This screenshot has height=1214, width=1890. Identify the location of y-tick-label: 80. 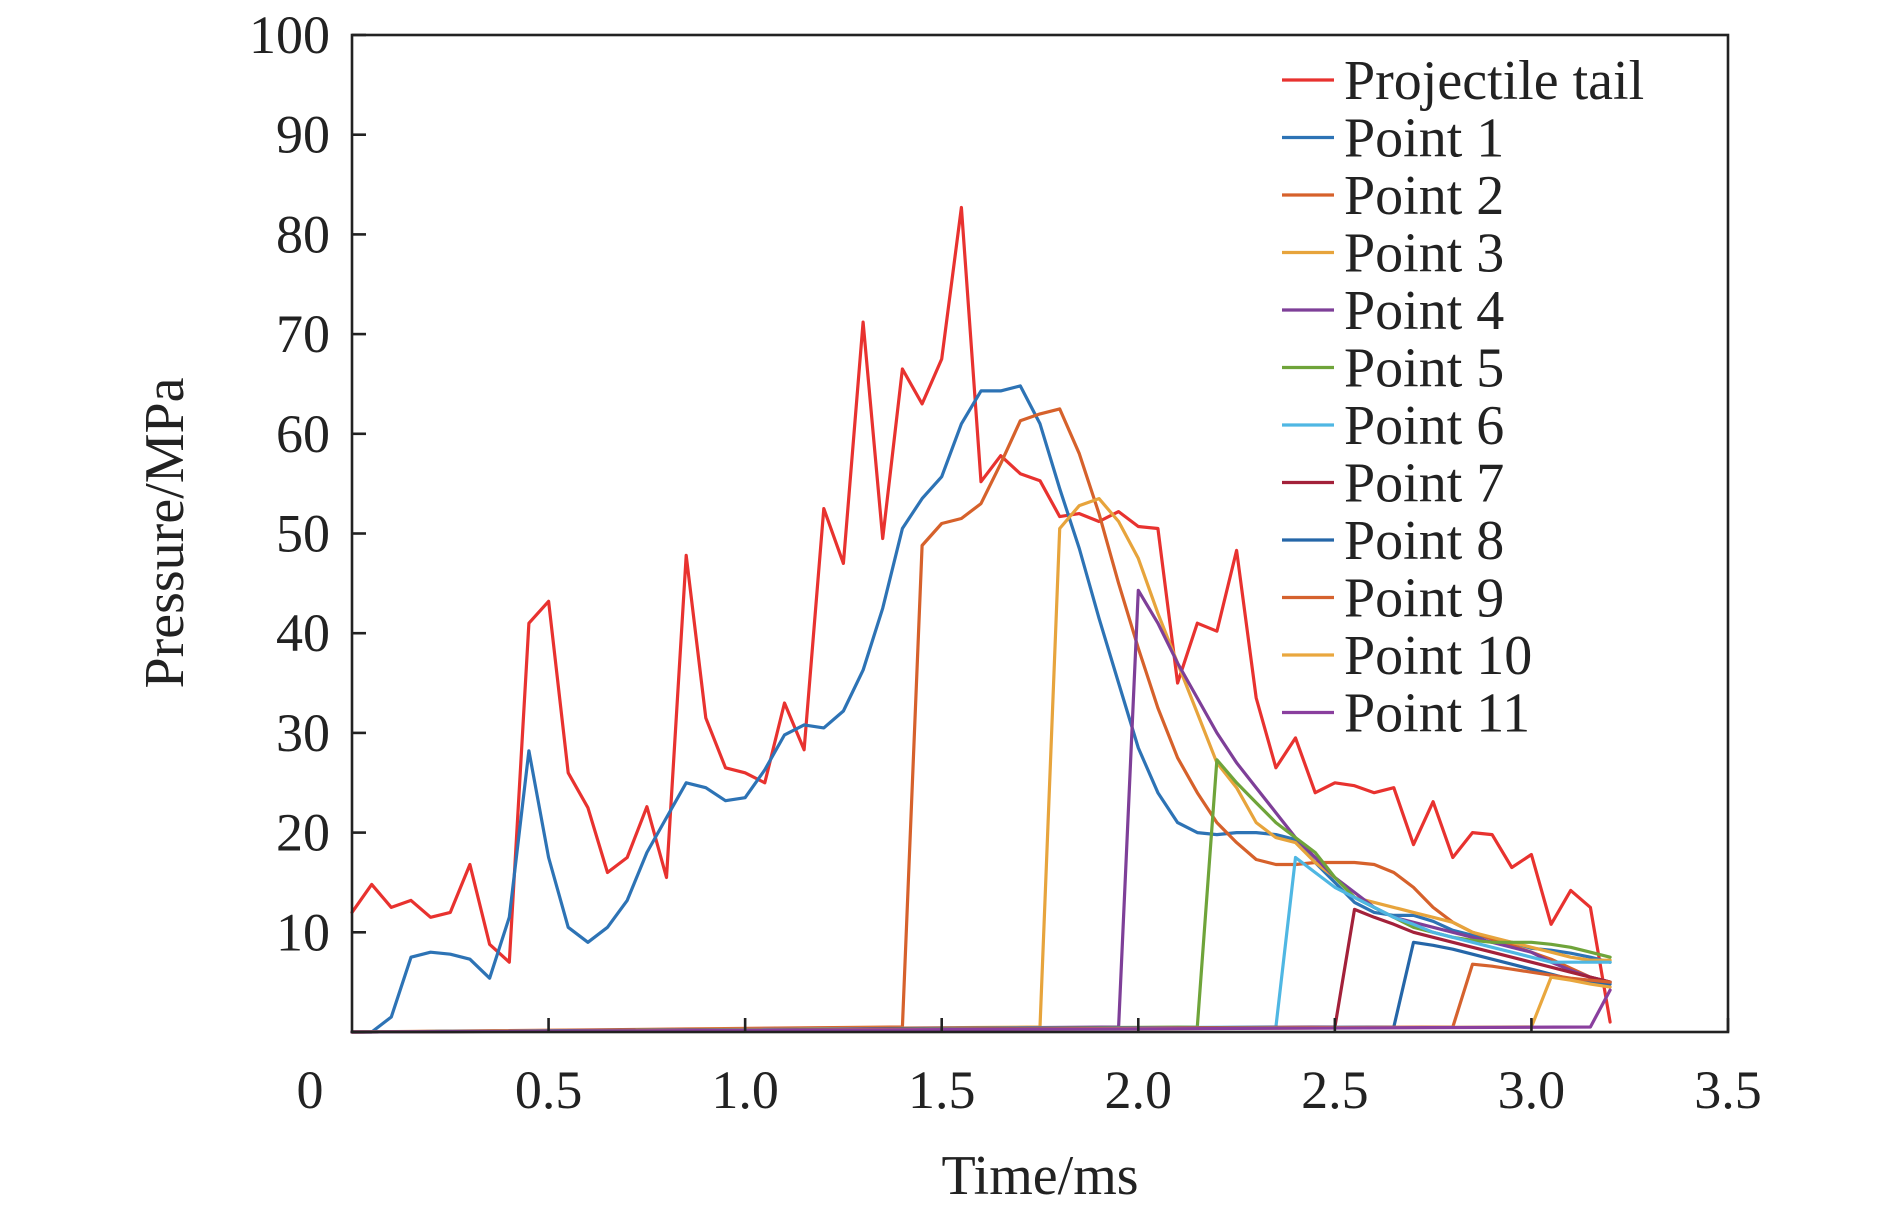
(303, 234).